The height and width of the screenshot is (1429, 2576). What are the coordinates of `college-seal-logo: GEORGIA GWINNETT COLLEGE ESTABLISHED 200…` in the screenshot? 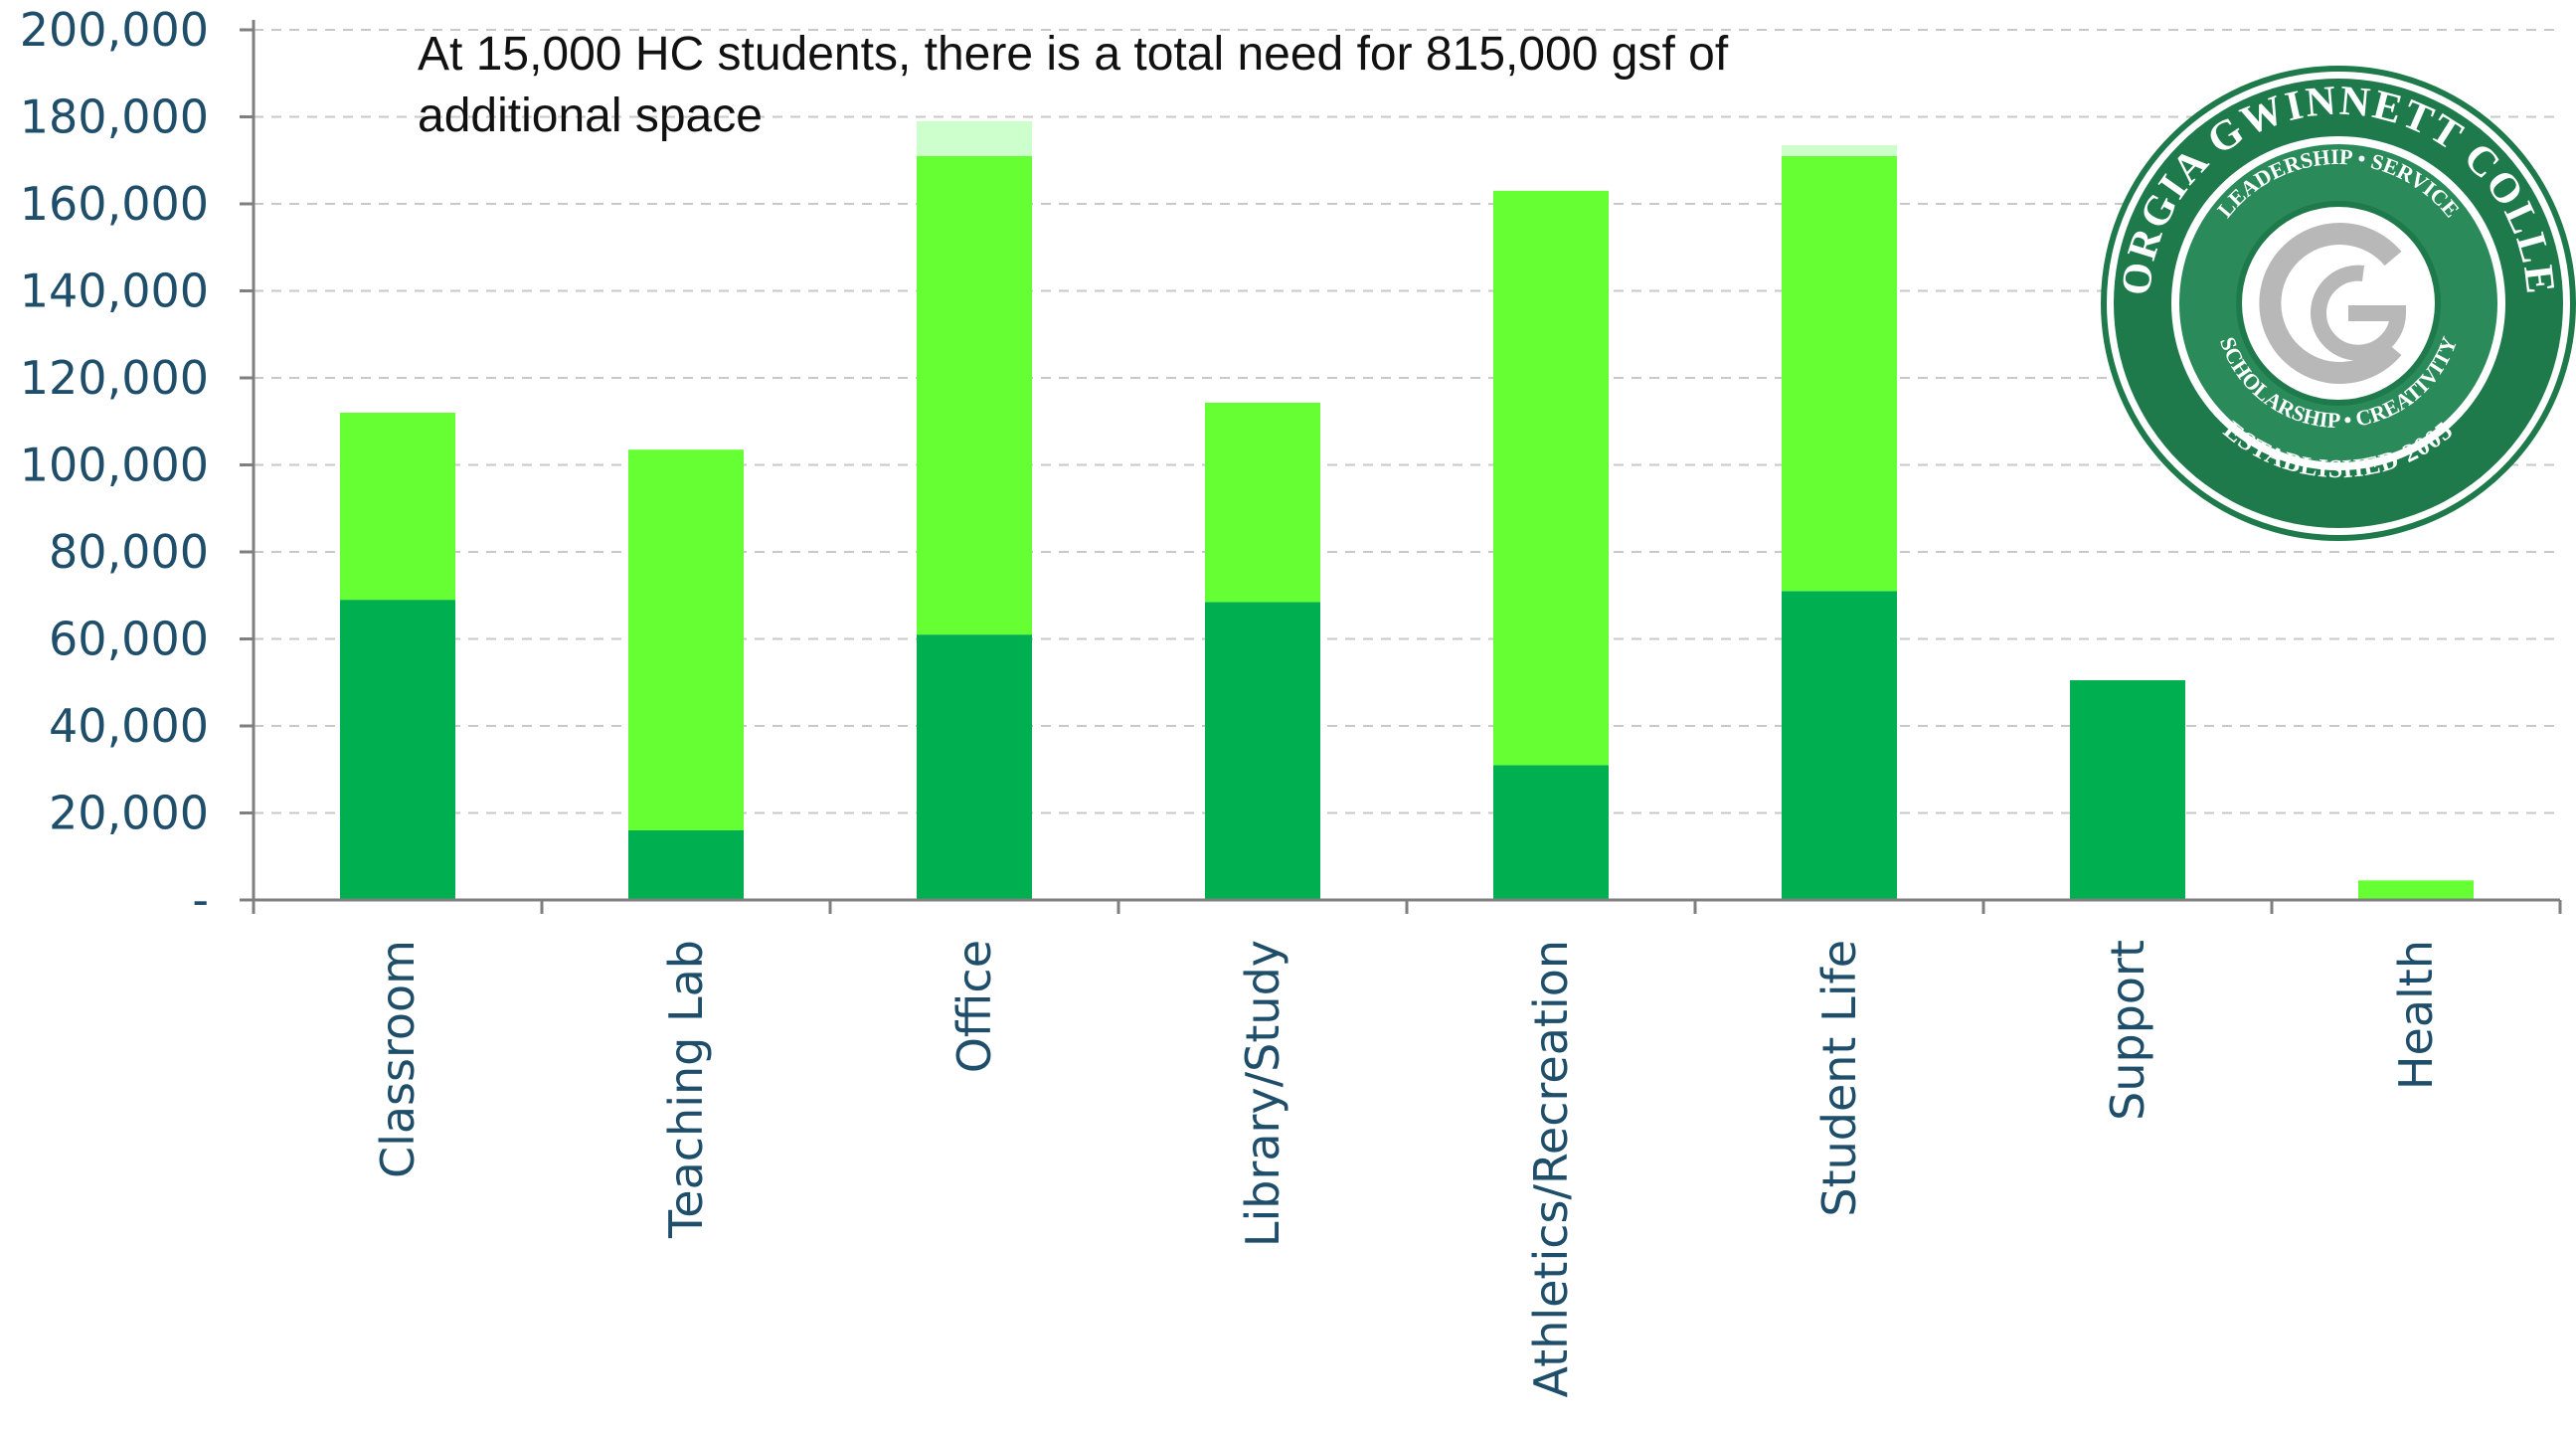 It's located at (2338, 303).